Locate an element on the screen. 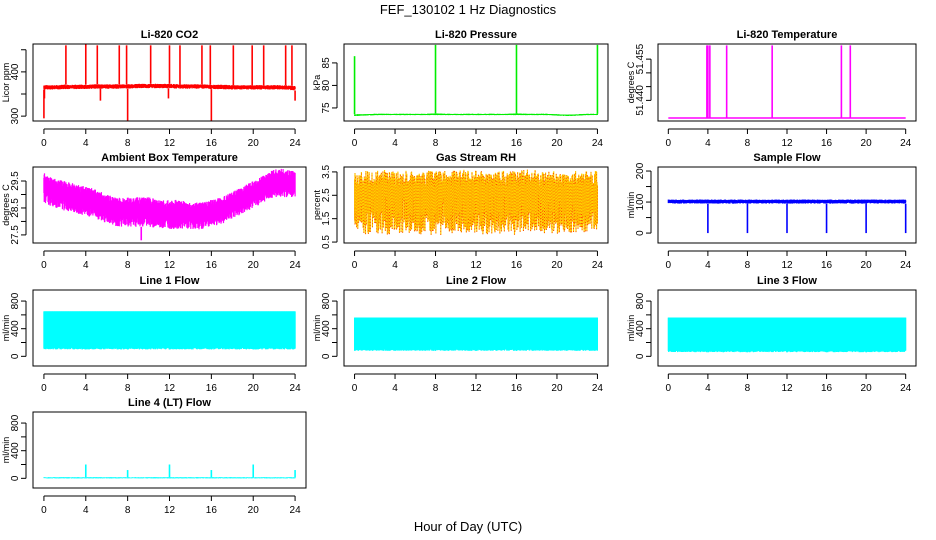 This screenshot has width=936, height=540. y-axis: 0.5 1.5 2.5 3.5 is located at coordinates (329, 207).